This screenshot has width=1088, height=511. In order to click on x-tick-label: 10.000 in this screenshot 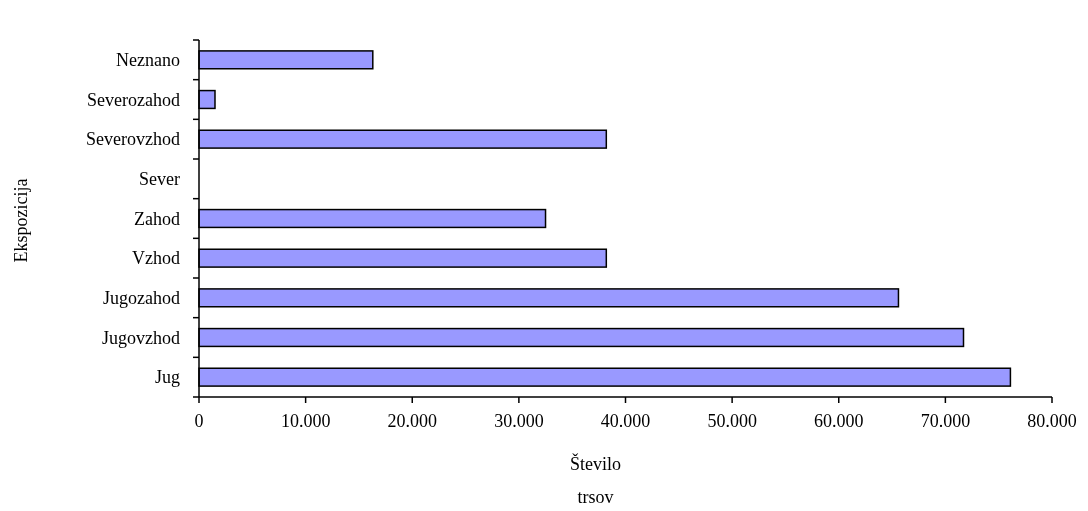, I will do `click(305, 421)`.